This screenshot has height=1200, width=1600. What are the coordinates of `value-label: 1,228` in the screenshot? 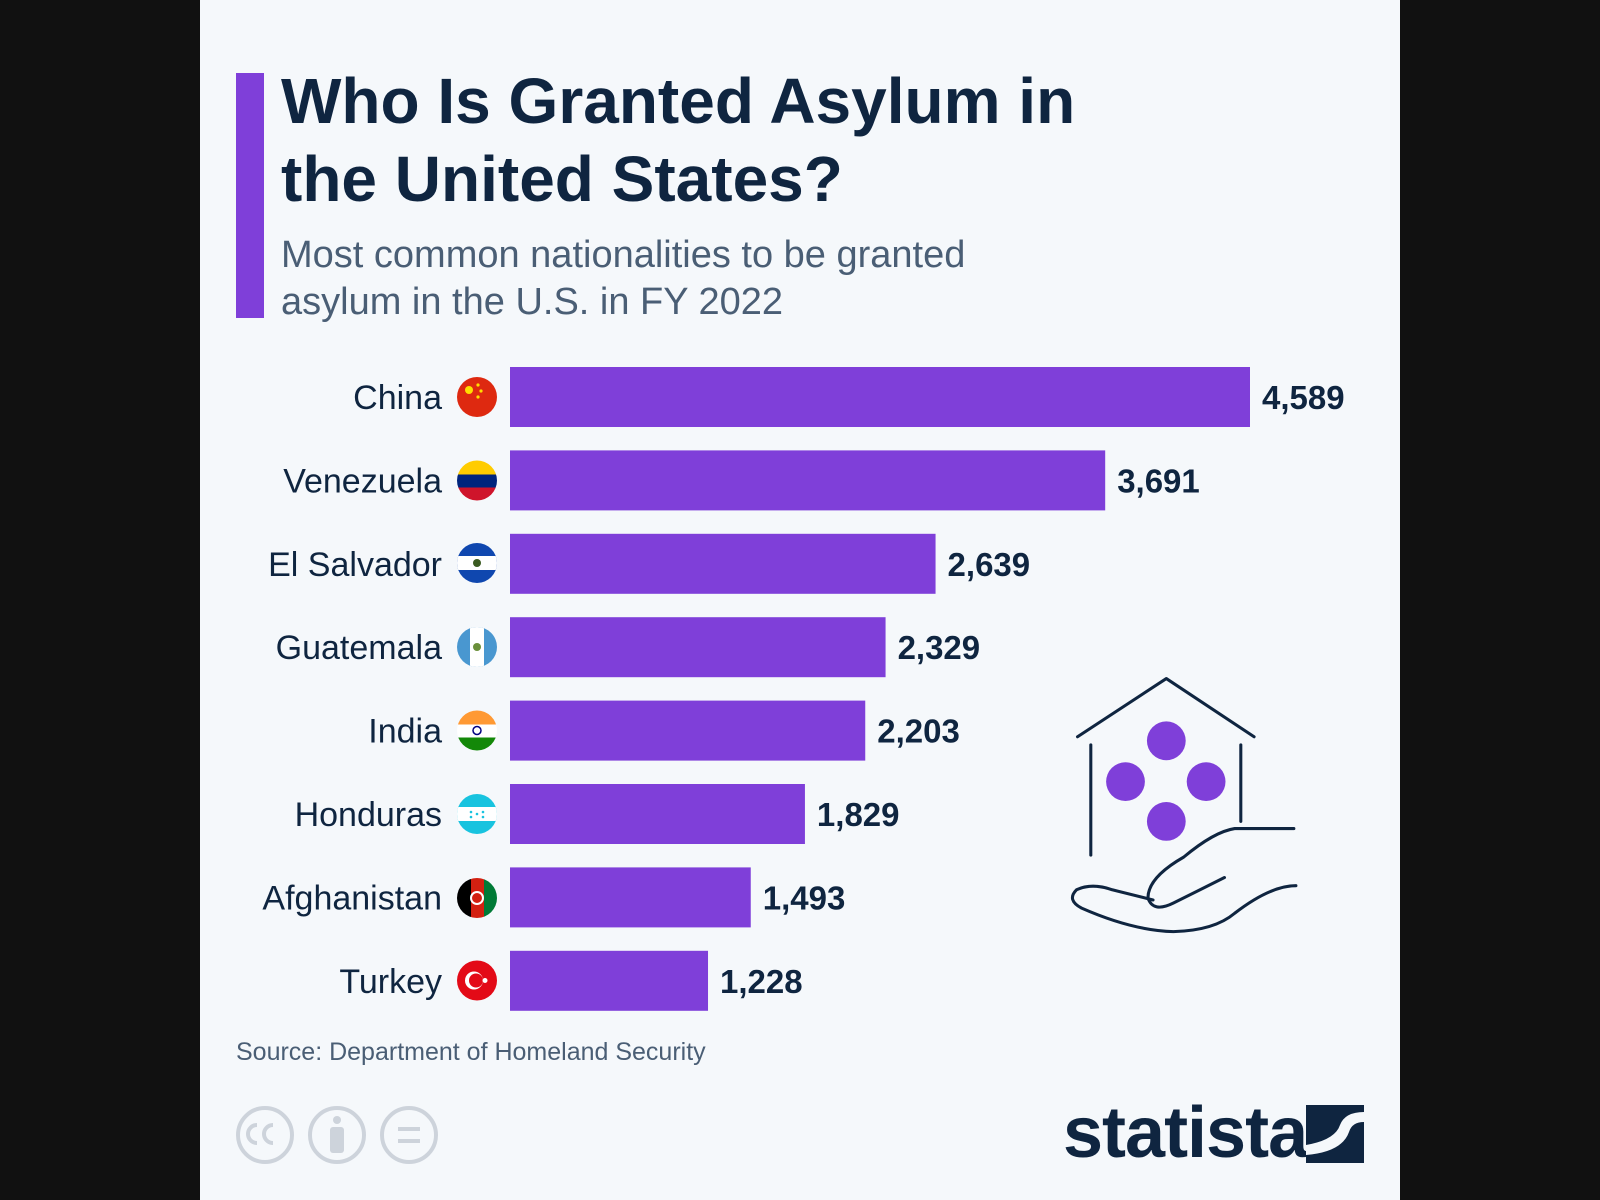 It's located at (761, 981).